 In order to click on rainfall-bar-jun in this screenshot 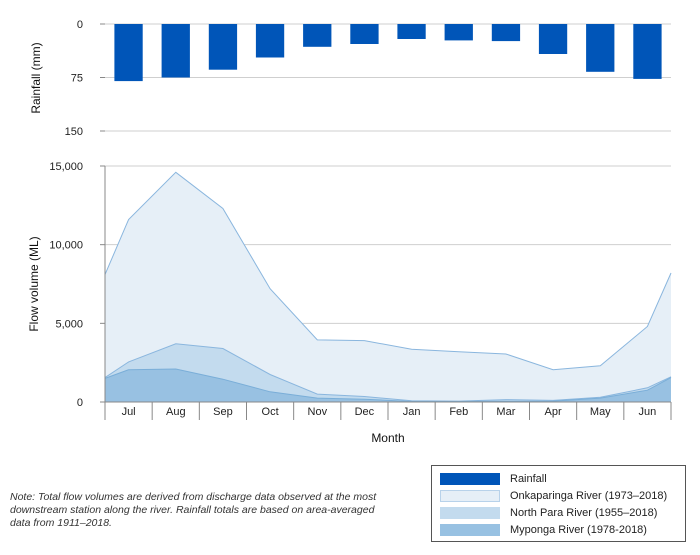, I will do `click(647, 51)`.